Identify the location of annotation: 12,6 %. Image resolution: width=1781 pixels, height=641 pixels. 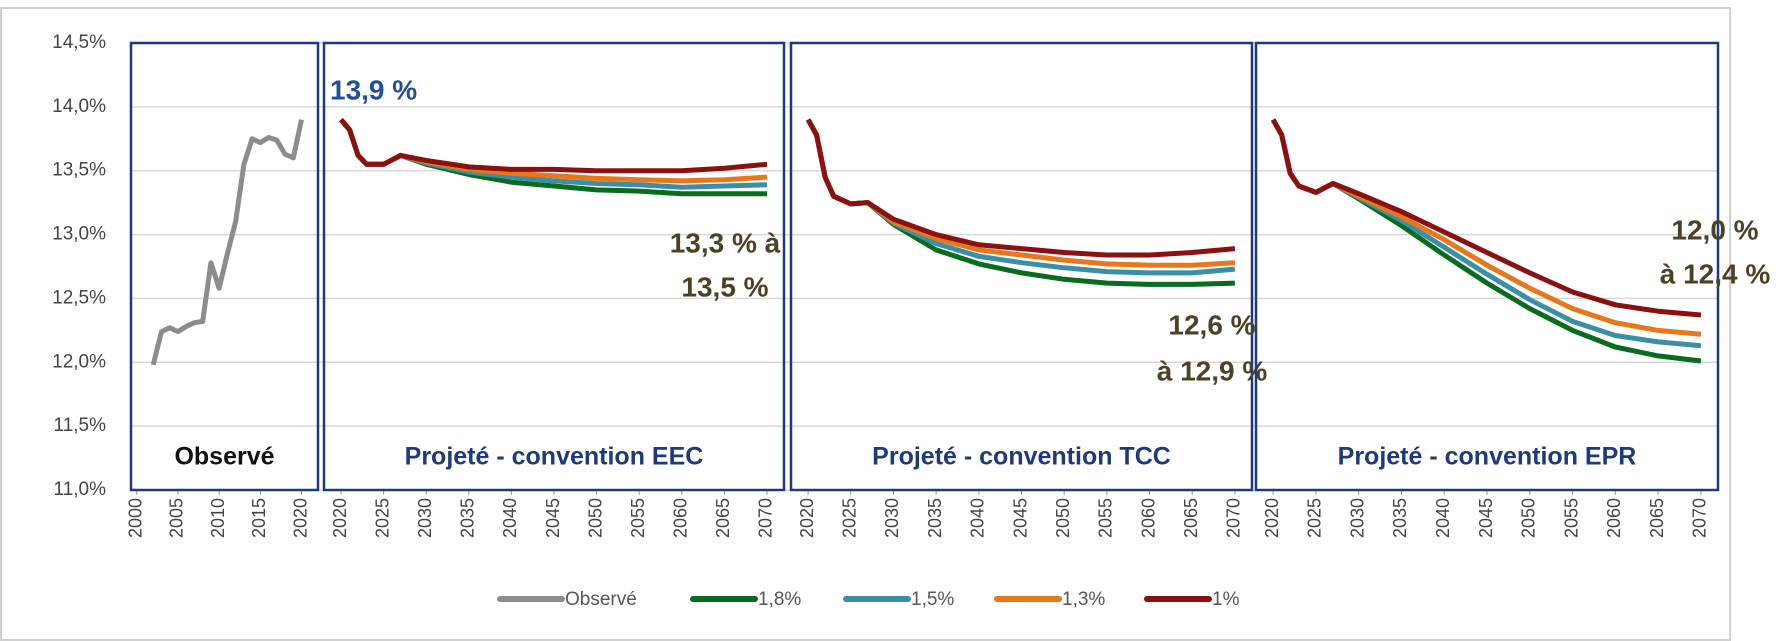
(1211, 324).